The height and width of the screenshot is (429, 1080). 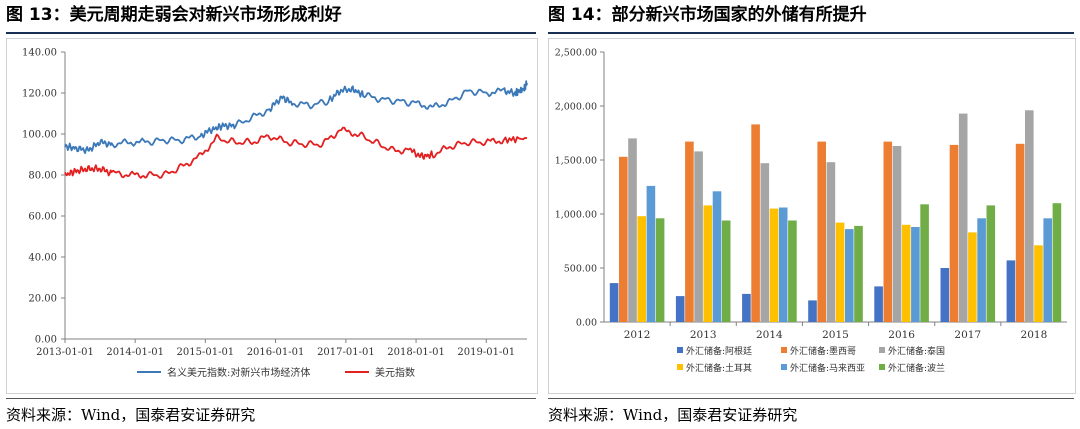 What do you see at coordinates (878, 304) in the screenshot?
I see `right-bar-2016-s1` at bounding box center [878, 304].